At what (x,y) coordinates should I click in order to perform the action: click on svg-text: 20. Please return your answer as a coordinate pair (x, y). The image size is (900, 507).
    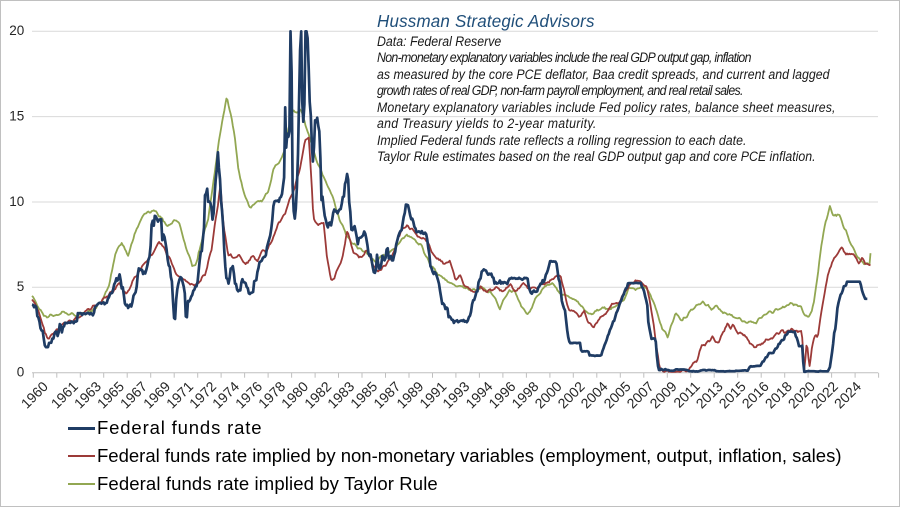
    Looking at the image, I should click on (16, 30).